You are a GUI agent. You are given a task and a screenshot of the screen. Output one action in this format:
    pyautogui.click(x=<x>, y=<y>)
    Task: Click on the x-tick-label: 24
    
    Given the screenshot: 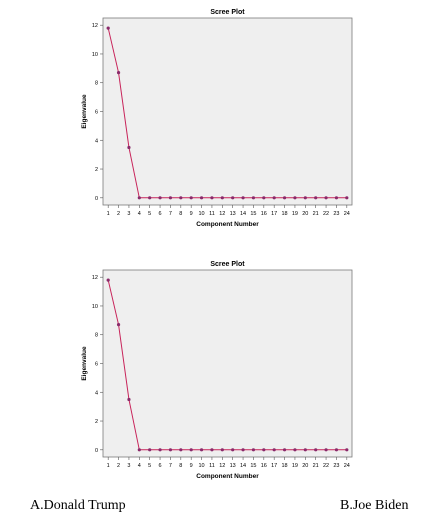 What is the action you would take?
    pyautogui.click(x=347, y=466)
    